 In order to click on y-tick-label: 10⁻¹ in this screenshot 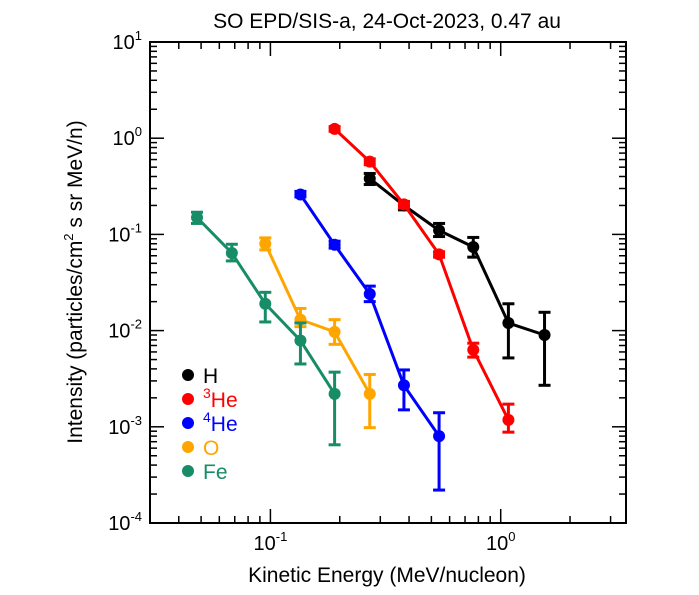, I will do `click(125, 233)`.